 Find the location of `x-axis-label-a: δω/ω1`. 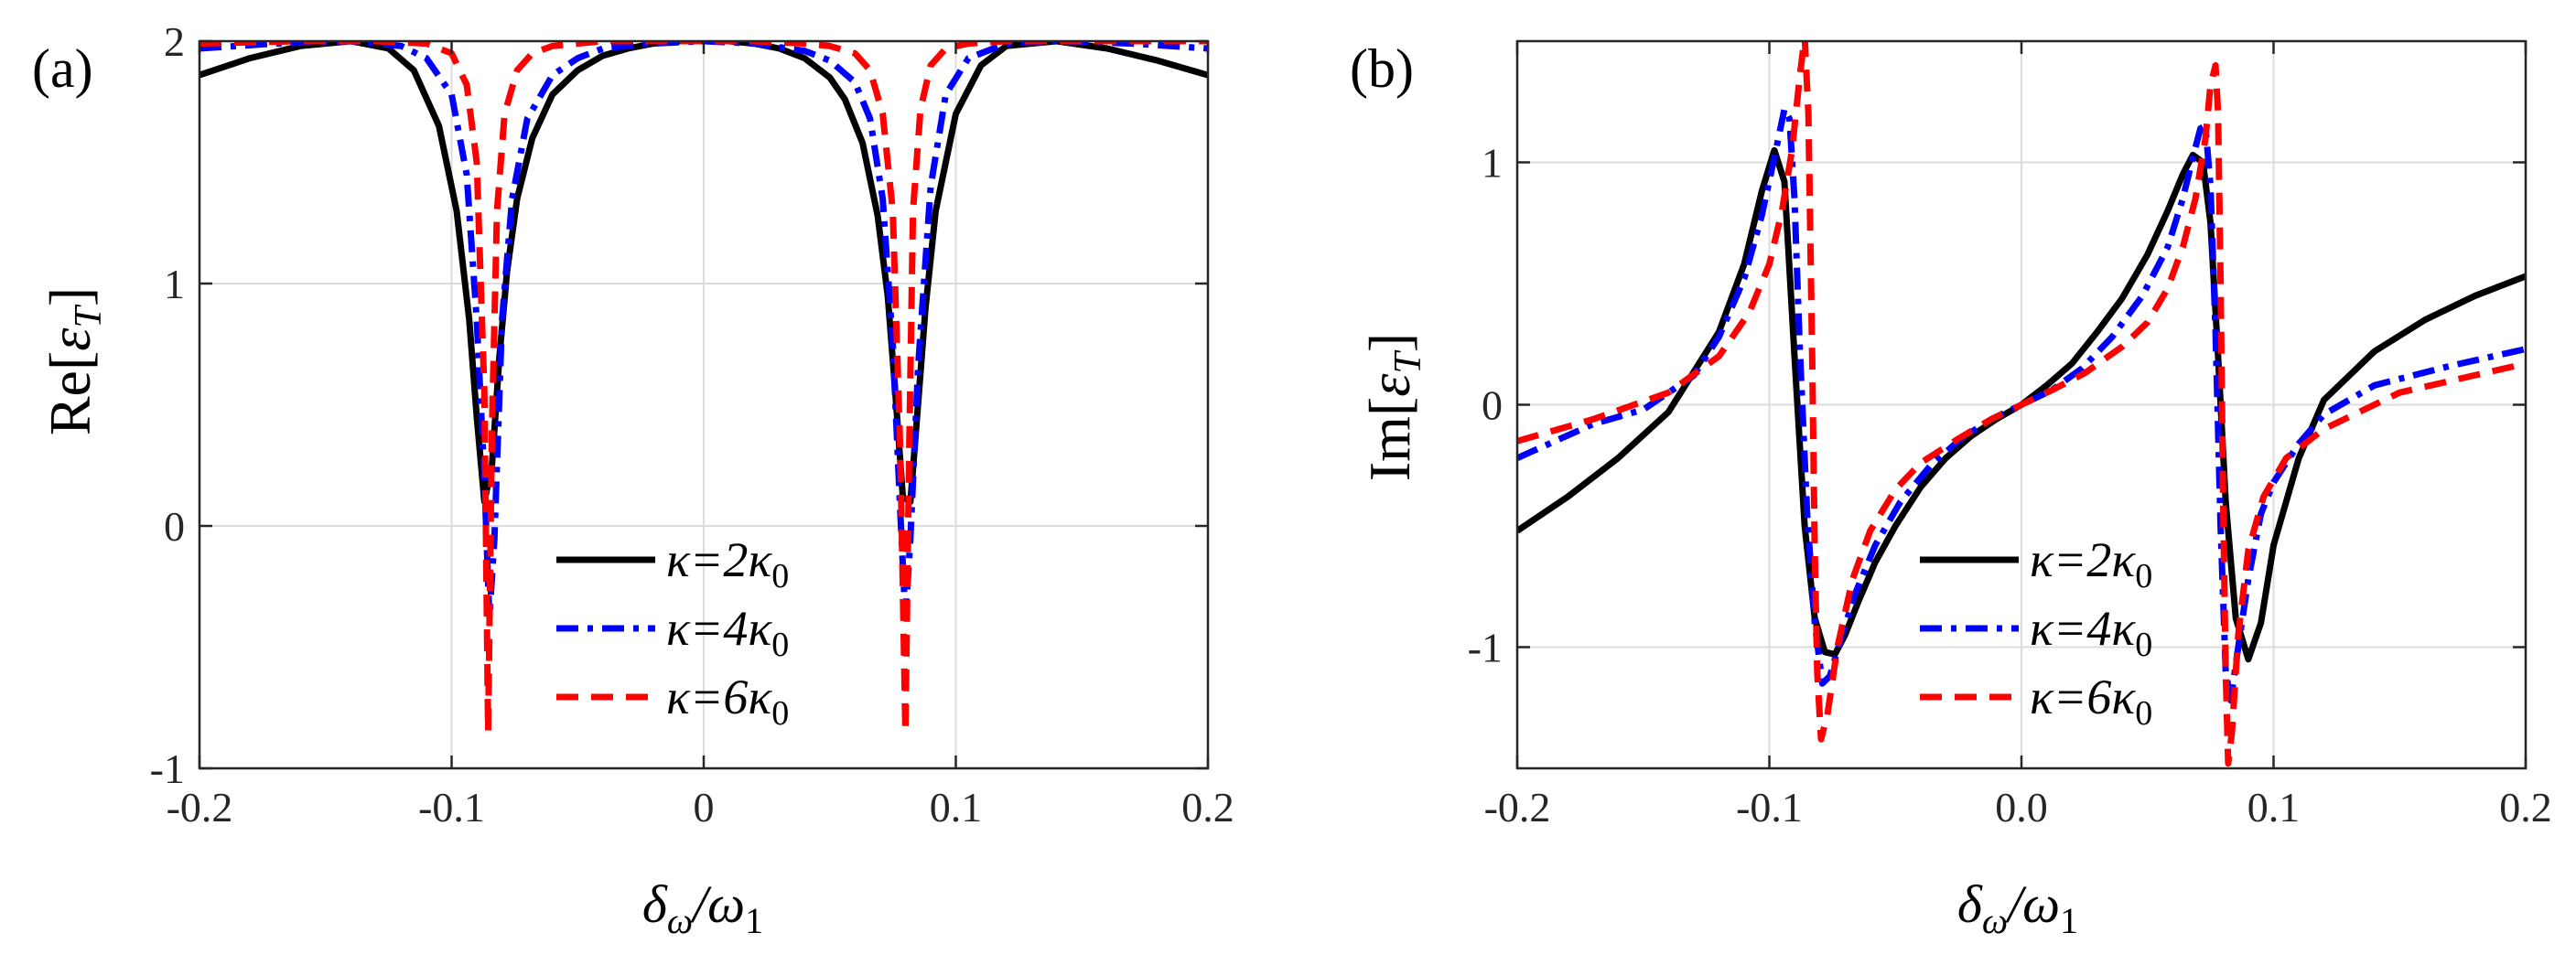

x-axis-label-a: δω/ω1 is located at coordinates (702, 908).